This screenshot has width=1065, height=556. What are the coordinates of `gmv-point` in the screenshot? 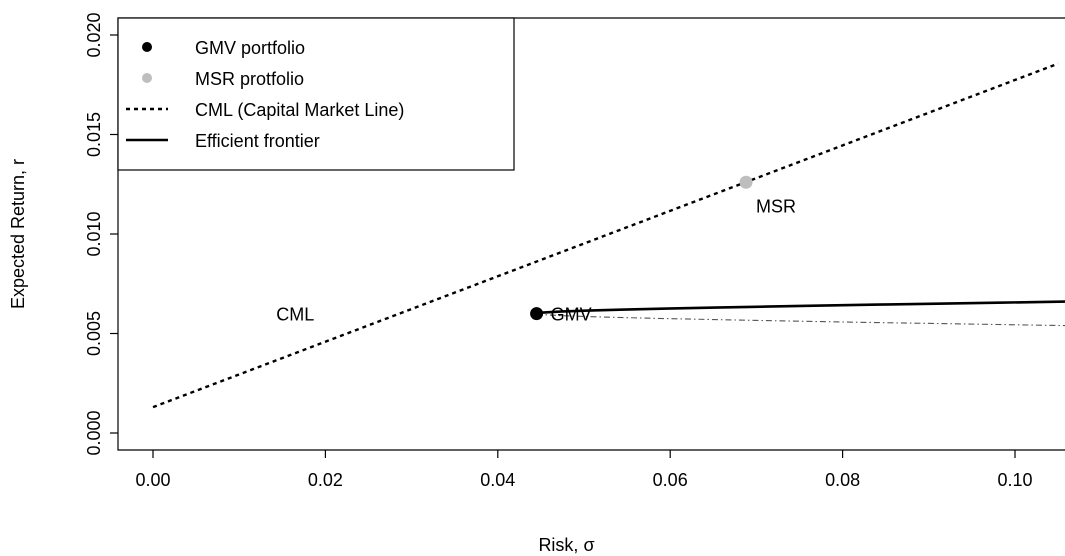 It's located at (537, 314).